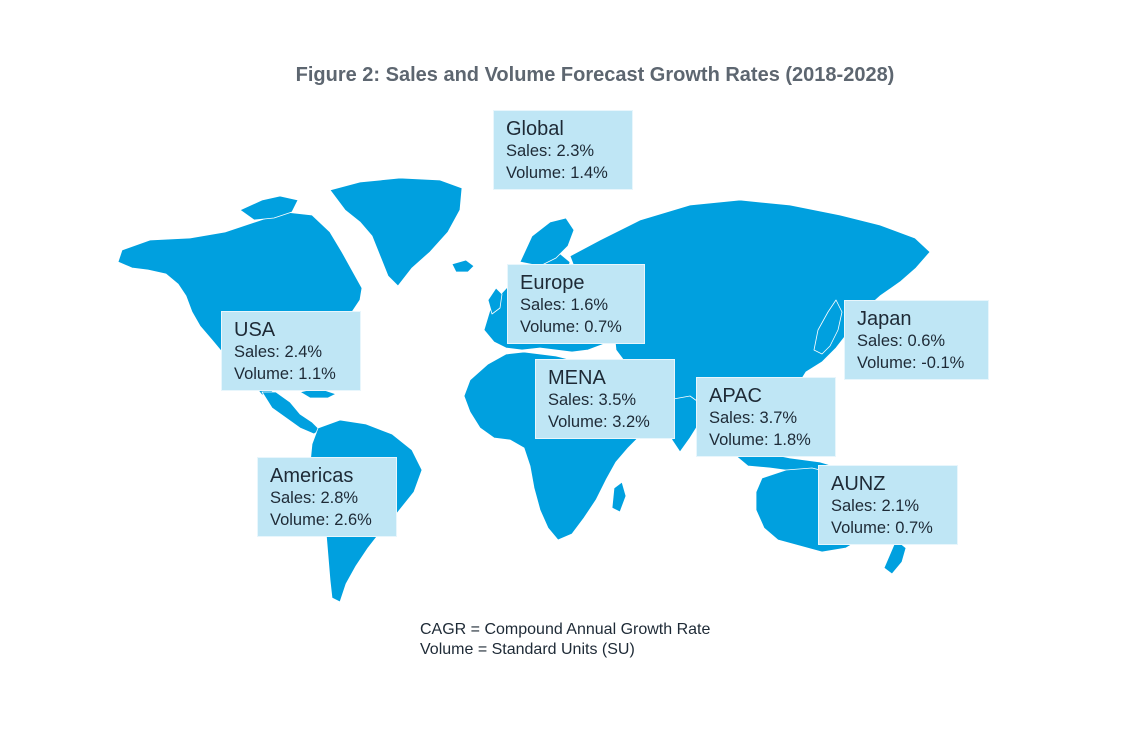 Image resolution: width=1143 pixels, height=747 pixels. Describe the element at coordinates (911, 362) in the screenshot. I see `region-volume: Volume: -0.1%` at that location.